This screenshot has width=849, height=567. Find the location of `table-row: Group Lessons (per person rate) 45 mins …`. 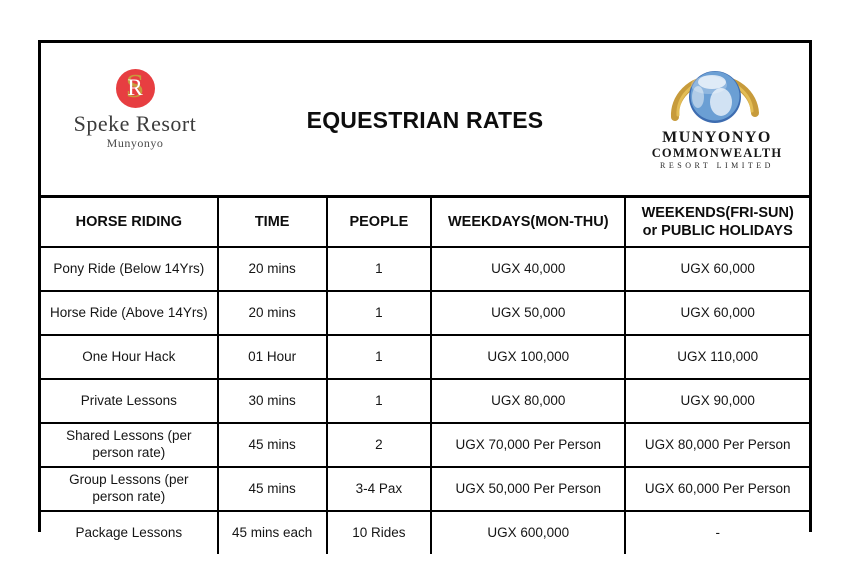

table-row: Group Lessons (per person rate) 45 mins … is located at coordinates (425, 489).